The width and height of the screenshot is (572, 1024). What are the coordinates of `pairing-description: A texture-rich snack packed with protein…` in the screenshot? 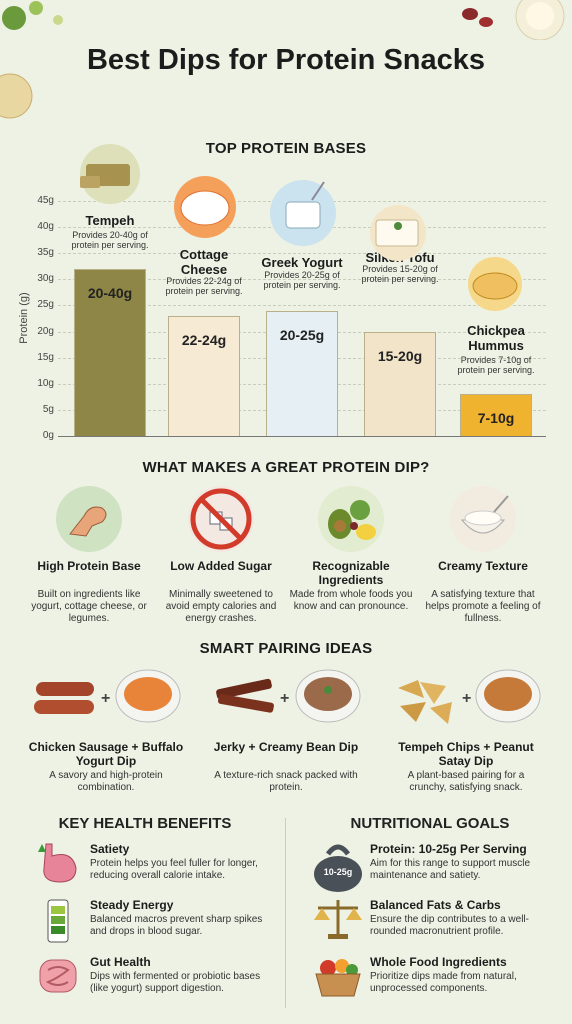 It's located at (286, 781).